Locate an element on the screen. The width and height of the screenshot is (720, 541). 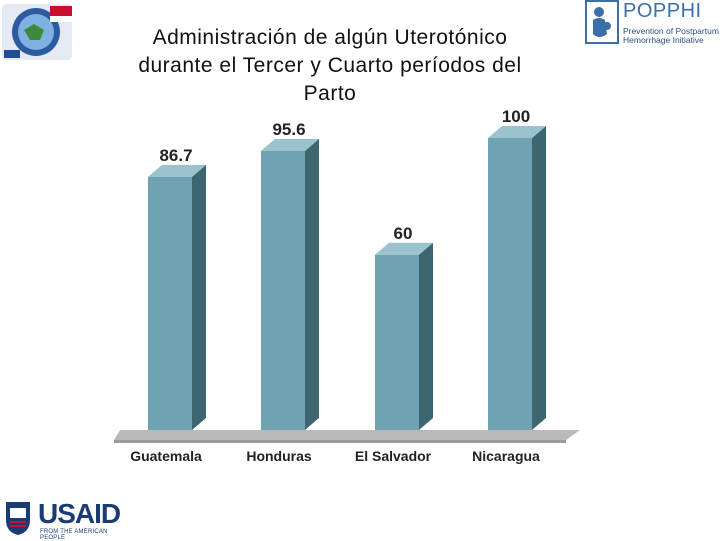
chart-title-line-2: durante el Tercer y Cuarto períodos del is located at coordinates (330, 65).